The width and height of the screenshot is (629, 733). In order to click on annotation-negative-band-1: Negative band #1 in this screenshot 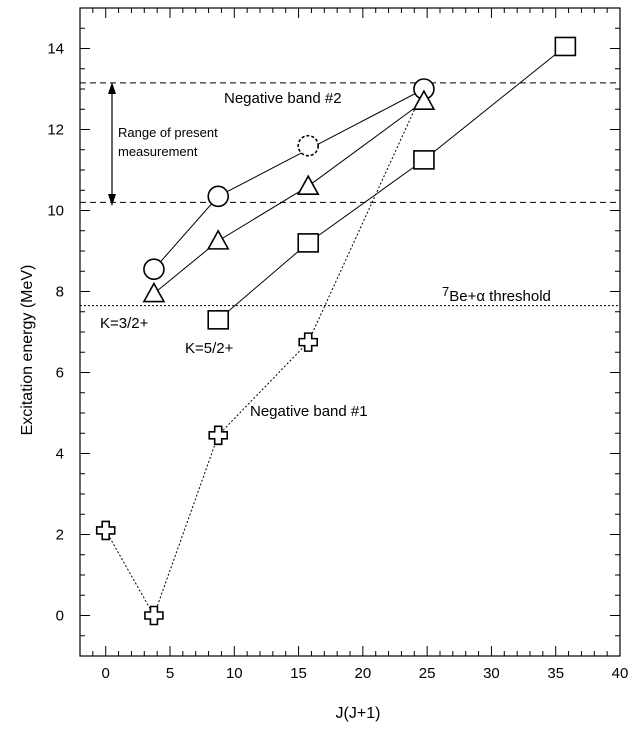, I will do `click(309, 411)`.